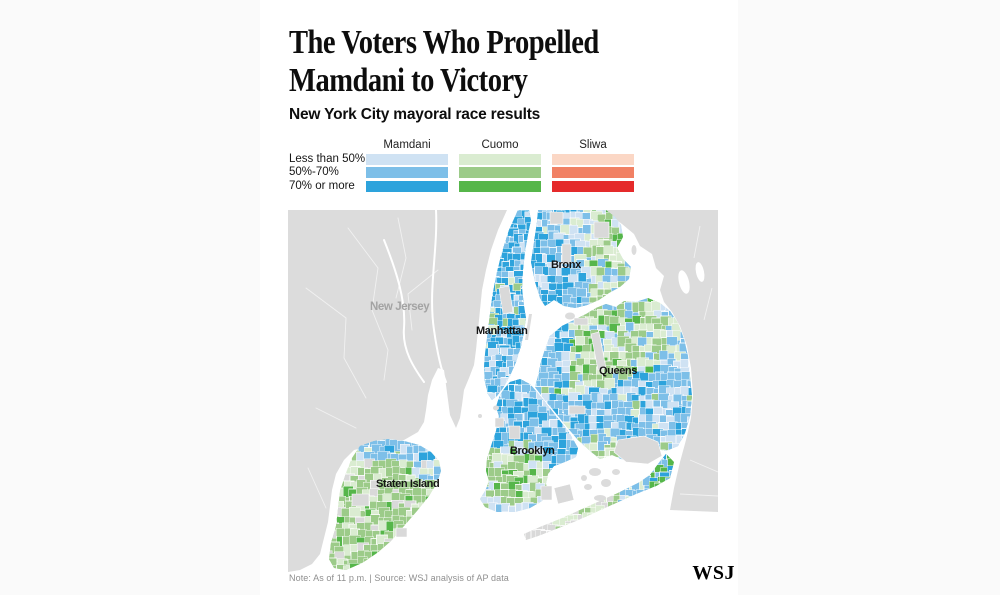  What do you see at coordinates (618, 371) in the screenshot?
I see `map-label-queens: Queens` at bounding box center [618, 371].